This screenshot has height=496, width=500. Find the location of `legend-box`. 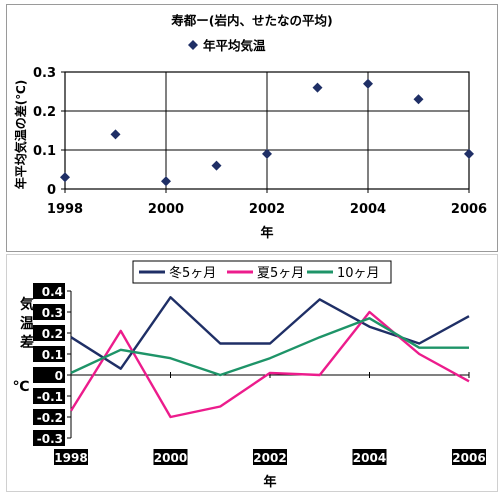

legend-box is located at coordinates (262, 272).